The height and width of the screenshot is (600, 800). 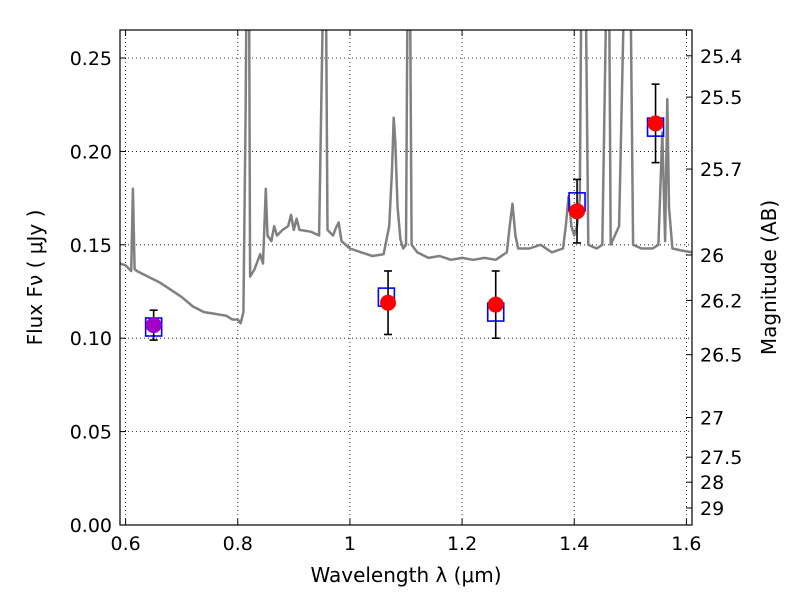 What do you see at coordinates (721, 57) in the screenshot?
I see `mag-tick-label: 25.4` at bounding box center [721, 57].